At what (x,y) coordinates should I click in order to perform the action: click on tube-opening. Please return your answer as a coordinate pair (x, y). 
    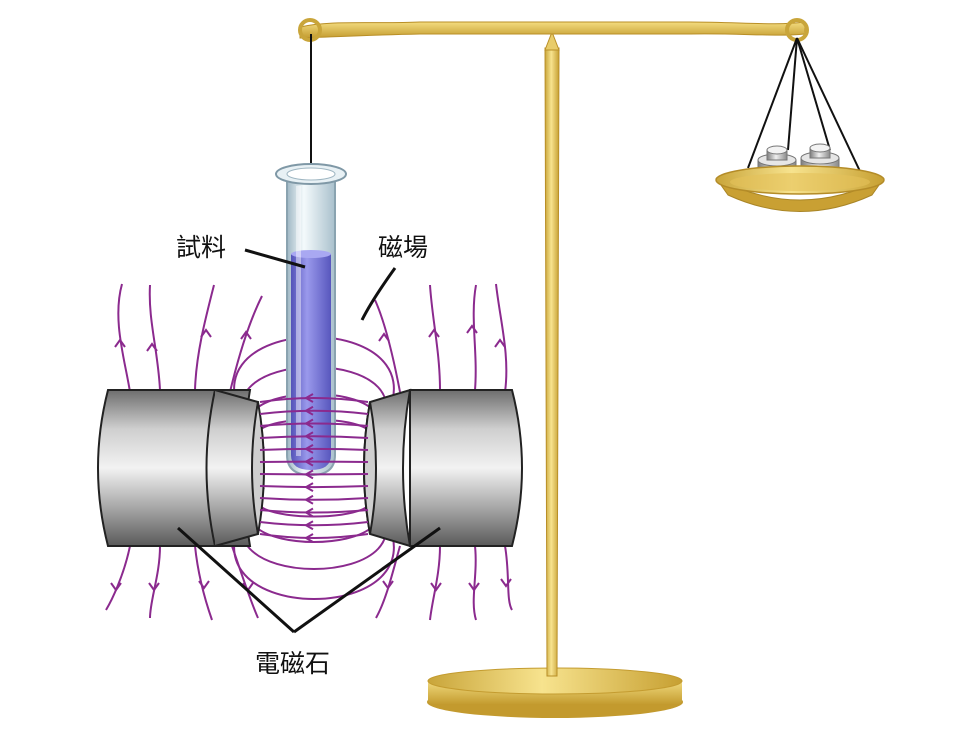
    Looking at the image, I should click on (311, 174).